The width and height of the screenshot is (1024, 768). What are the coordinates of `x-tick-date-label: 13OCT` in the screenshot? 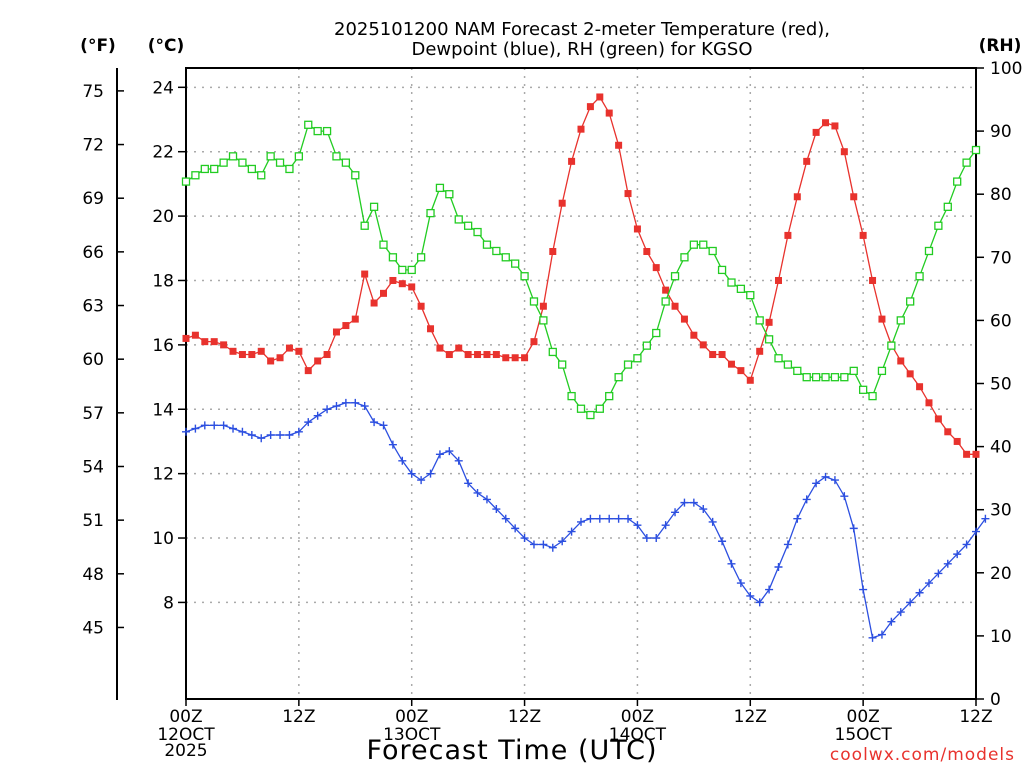 It's located at (412, 735).